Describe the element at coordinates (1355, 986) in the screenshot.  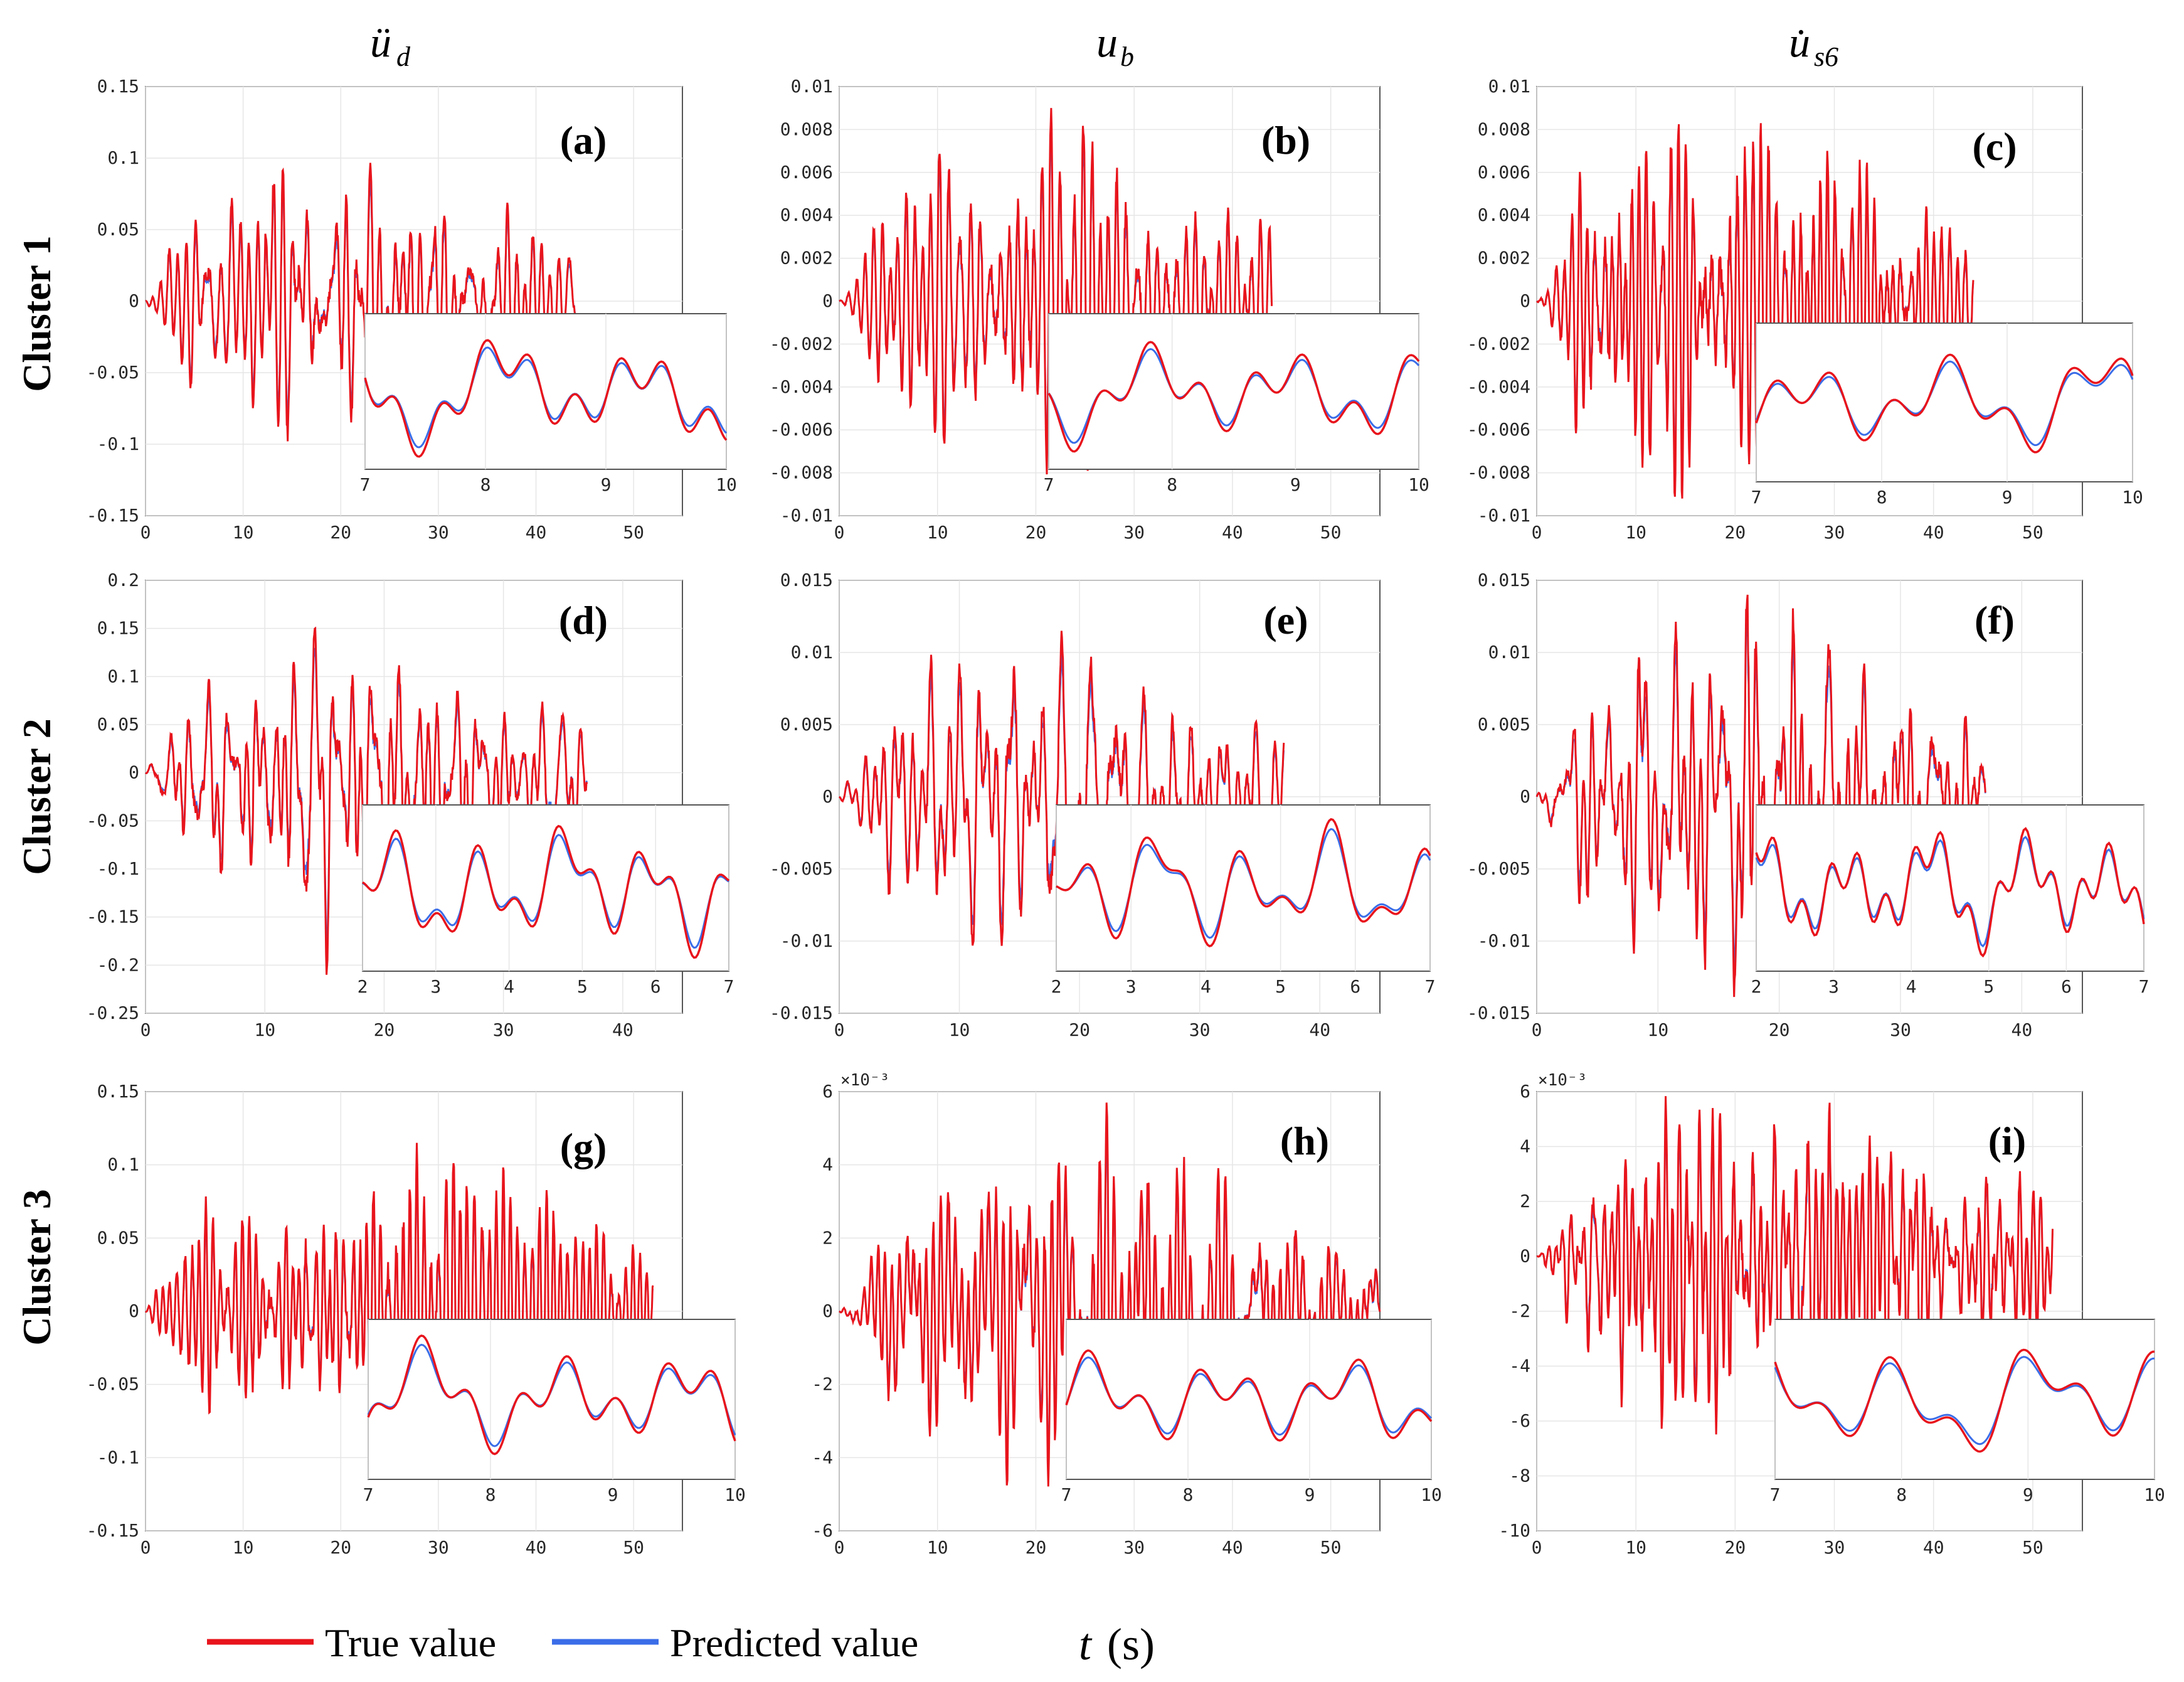
I see `inset-x-tick-label: 6` at that location.